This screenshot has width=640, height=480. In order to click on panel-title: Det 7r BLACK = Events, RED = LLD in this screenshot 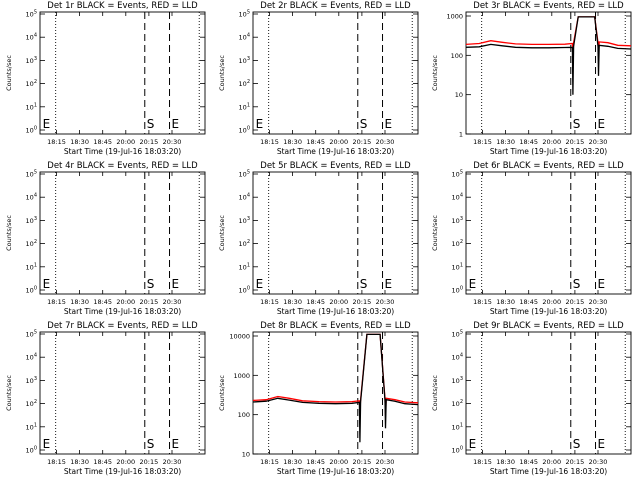, I will do `click(122, 326)`.